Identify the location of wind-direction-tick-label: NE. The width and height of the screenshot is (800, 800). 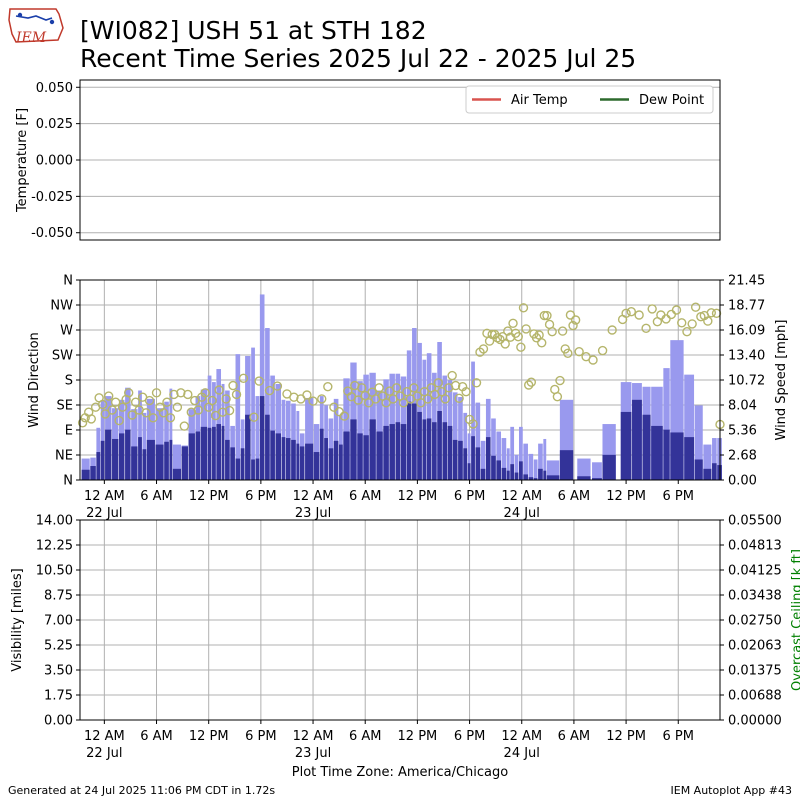
(64, 456).